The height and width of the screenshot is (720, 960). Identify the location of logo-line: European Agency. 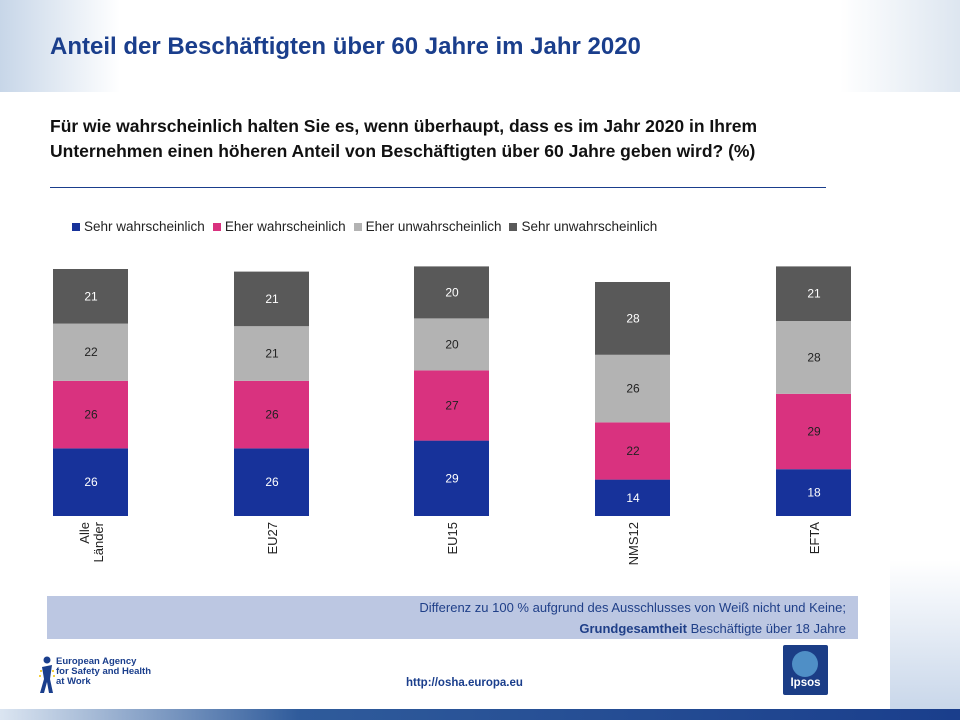
(96, 661).